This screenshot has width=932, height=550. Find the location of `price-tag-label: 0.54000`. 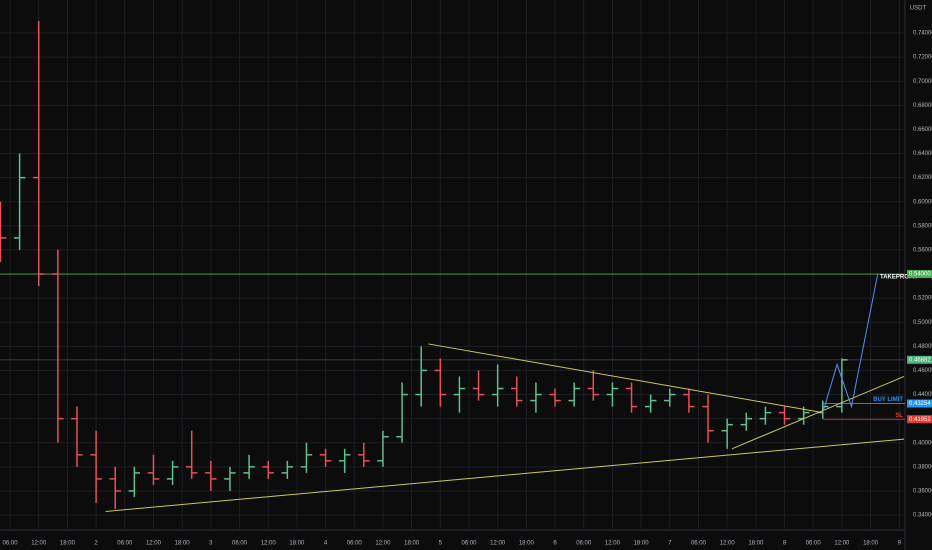

price-tag-label: 0.54000 is located at coordinates (920, 275).